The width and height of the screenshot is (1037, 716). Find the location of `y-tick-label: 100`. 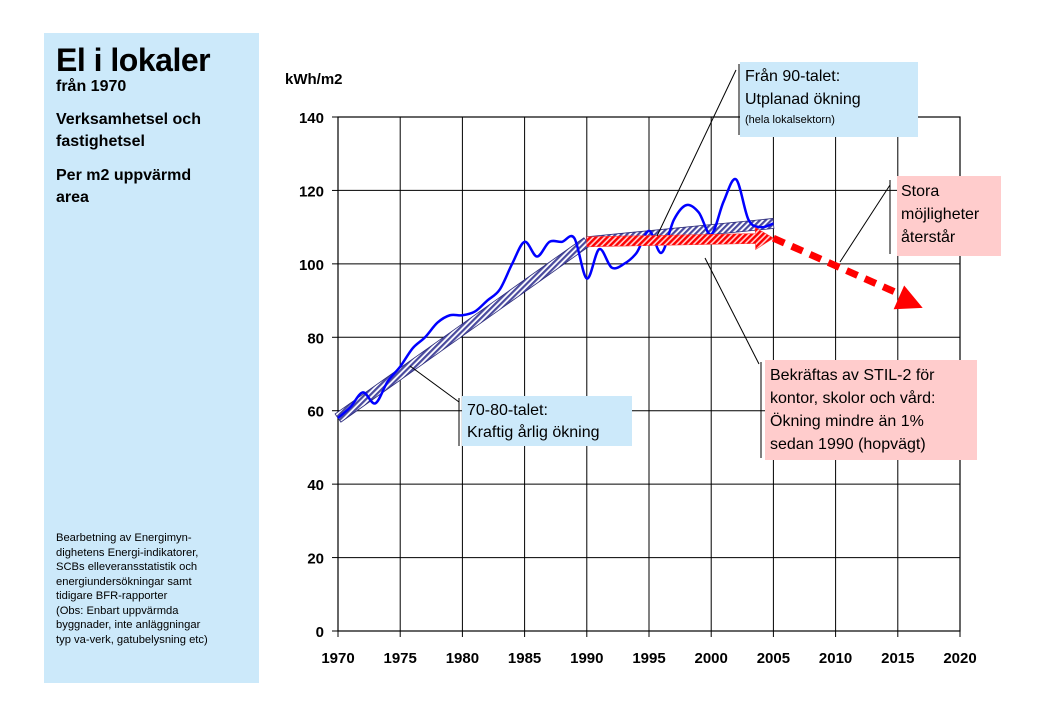

y-tick-label: 100 is located at coordinates (311, 265).